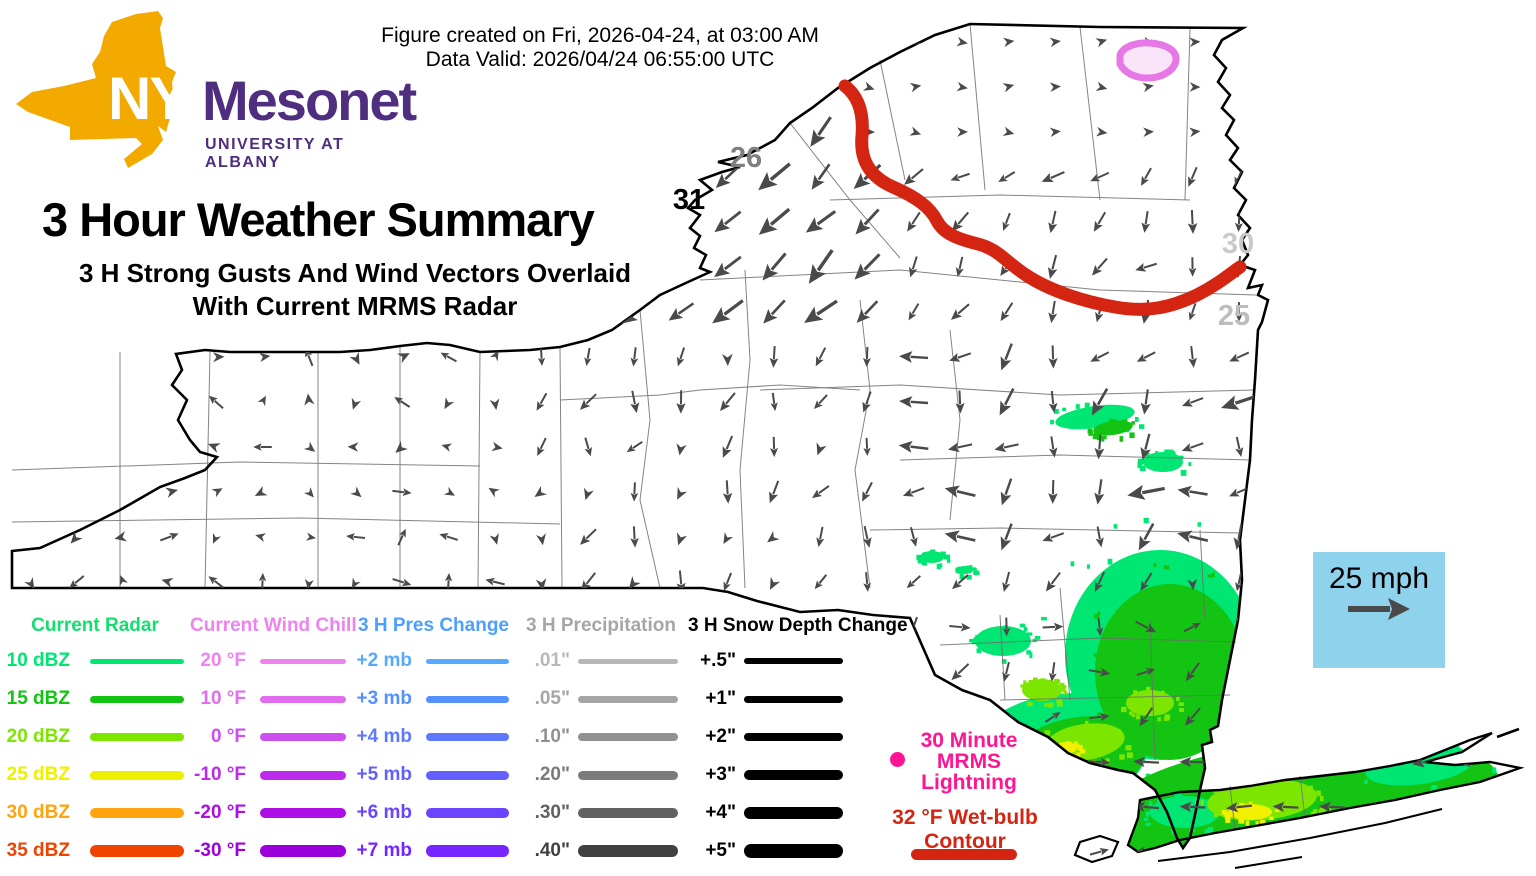  I want to click on legend-item: 15 dBZ, so click(95, 699).